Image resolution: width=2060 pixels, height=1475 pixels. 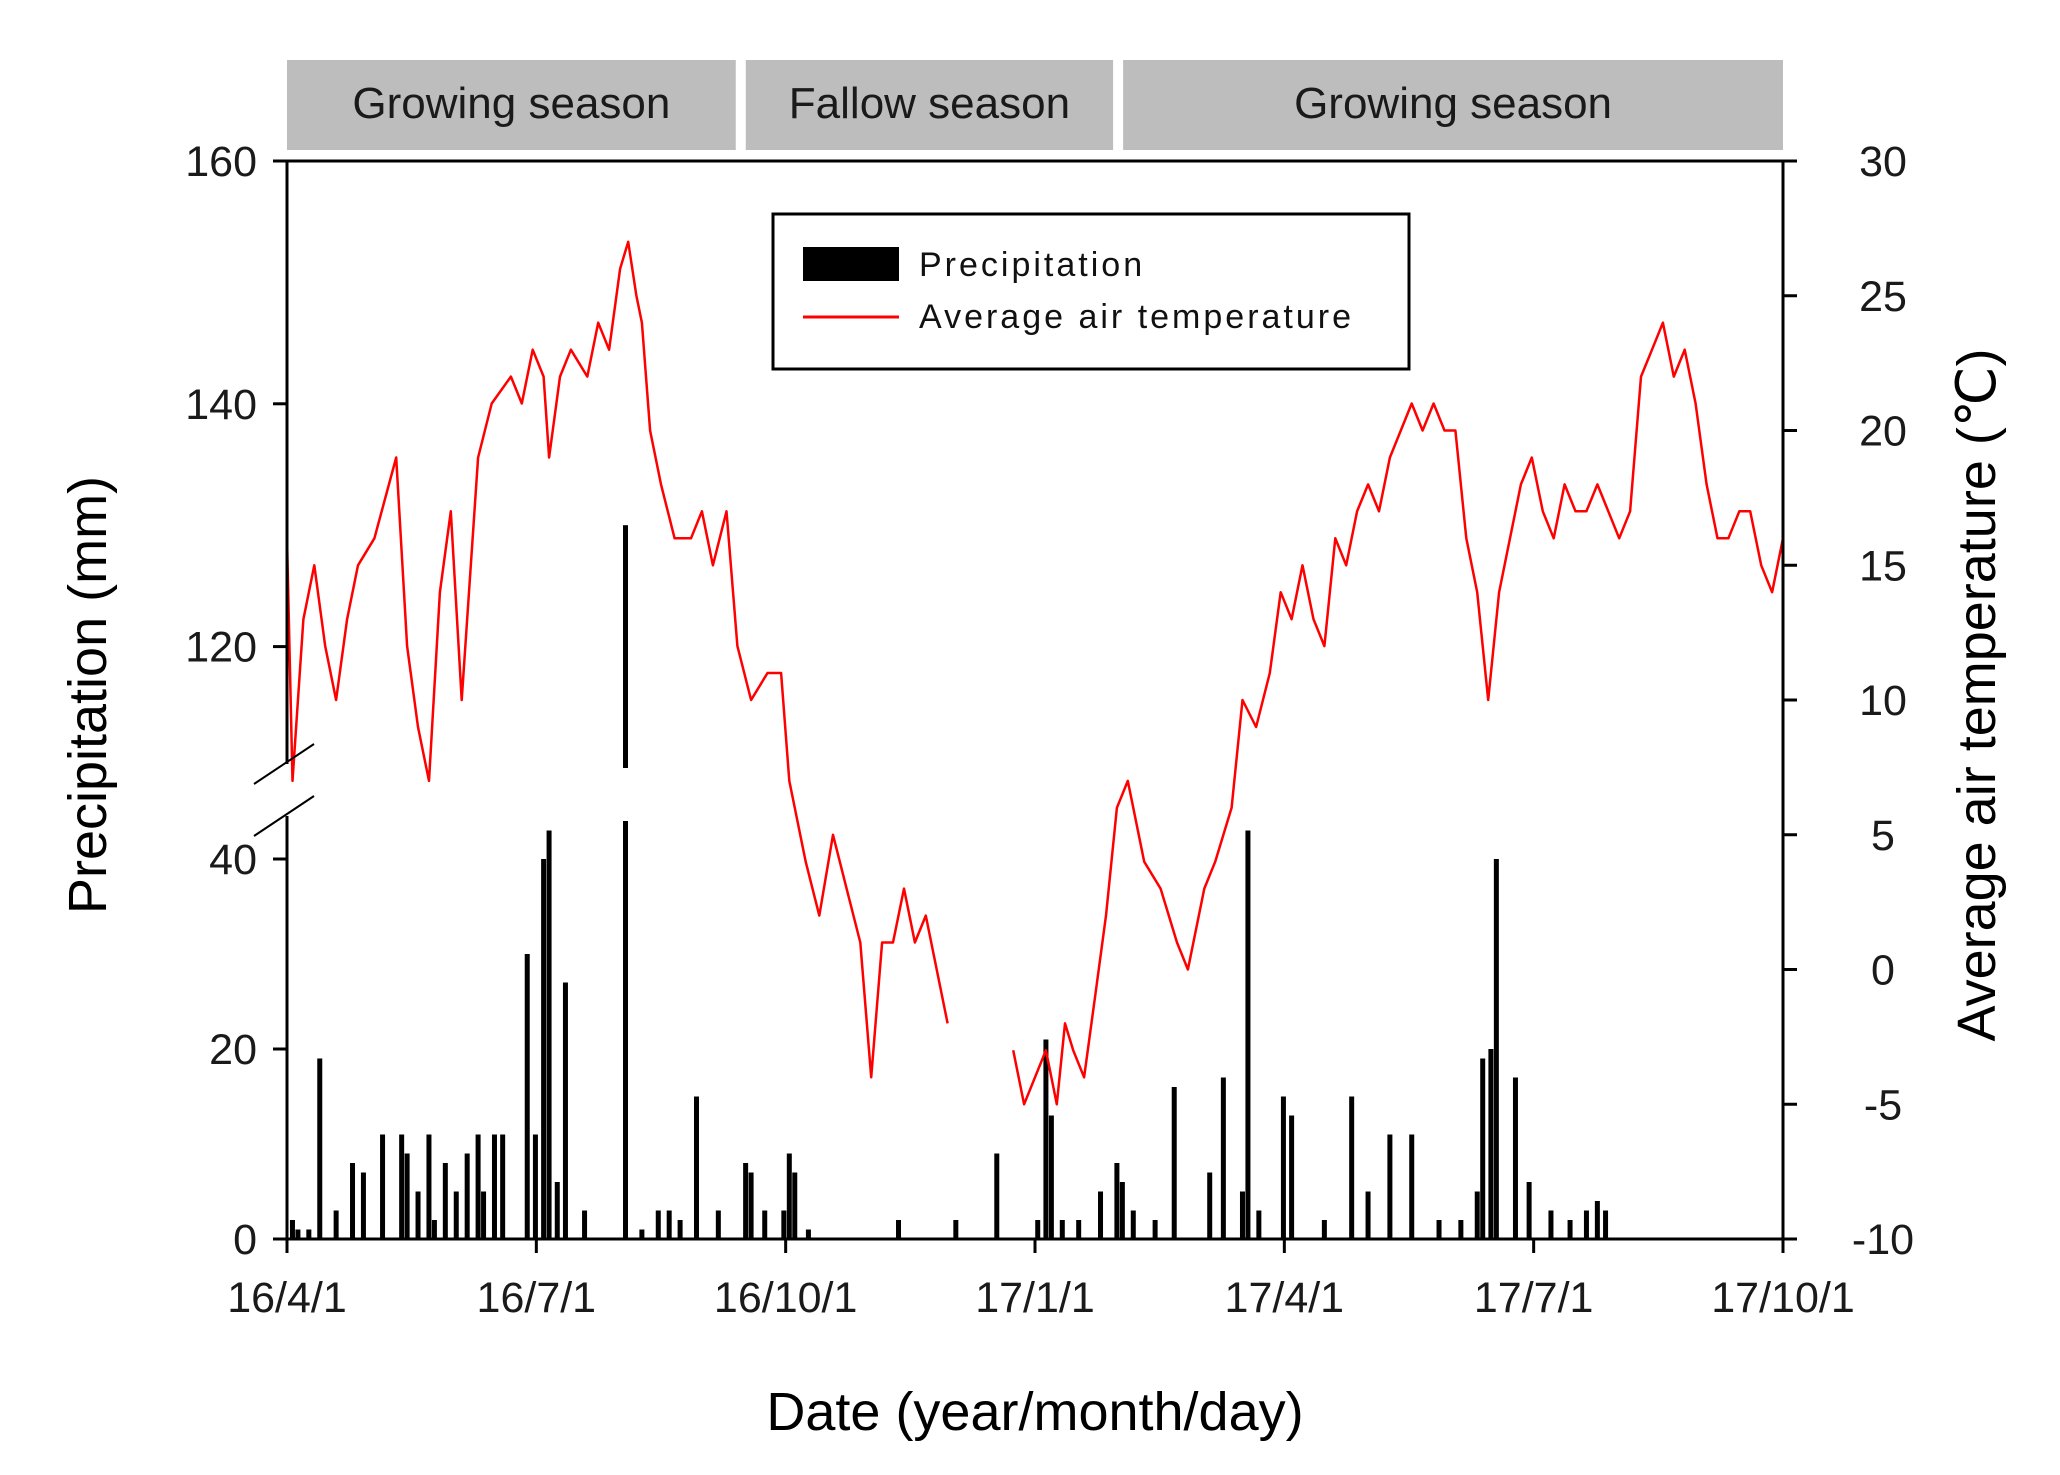 I want to click on legend-box, so click(x=1091, y=291).